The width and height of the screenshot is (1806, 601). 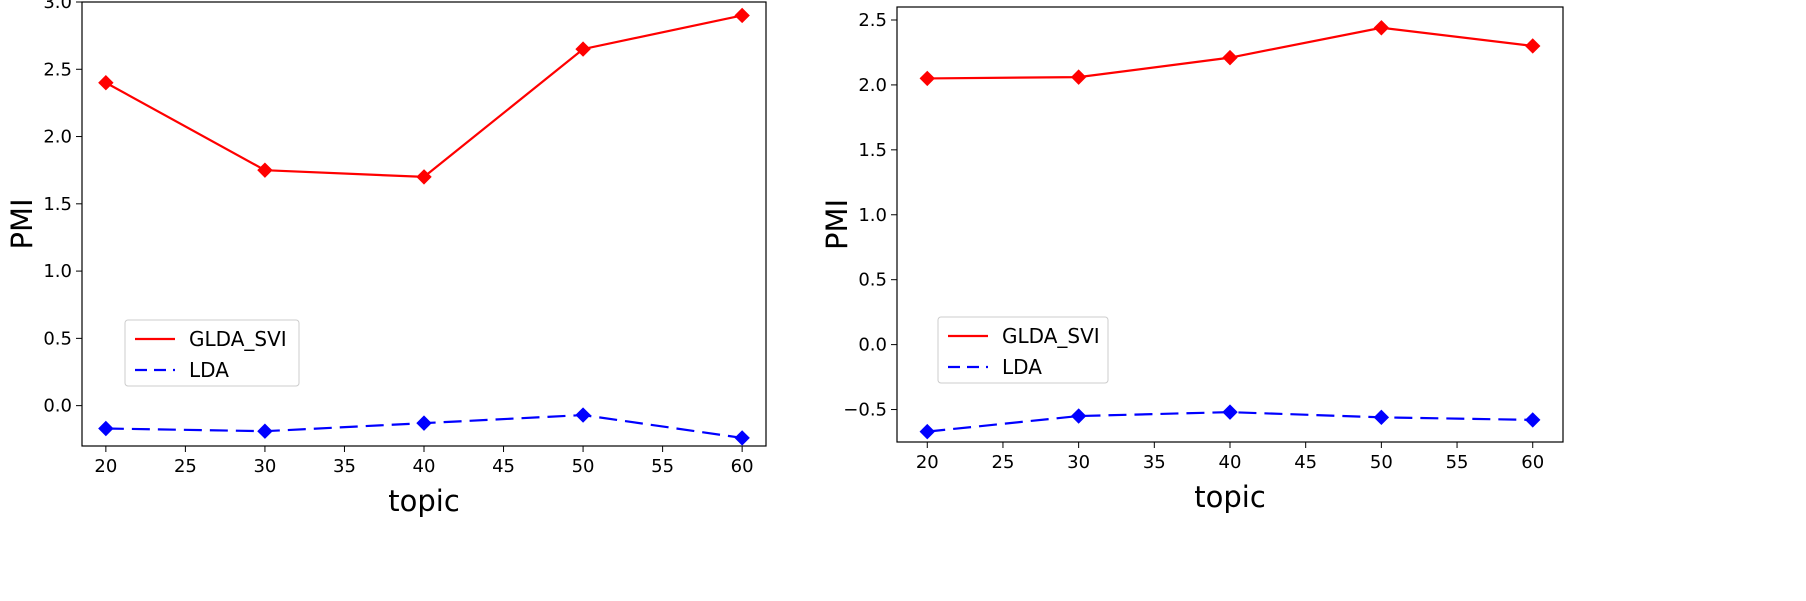 What do you see at coordinates (424, 96) in the screenshot?
I see `series-line-glda-svi` at bounding box center [424, 96].